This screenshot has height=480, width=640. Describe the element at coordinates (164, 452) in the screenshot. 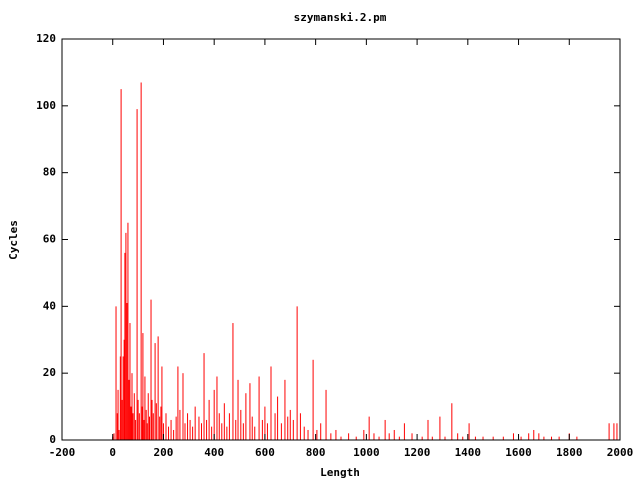

I see `x-tick-label: 200` at that location.